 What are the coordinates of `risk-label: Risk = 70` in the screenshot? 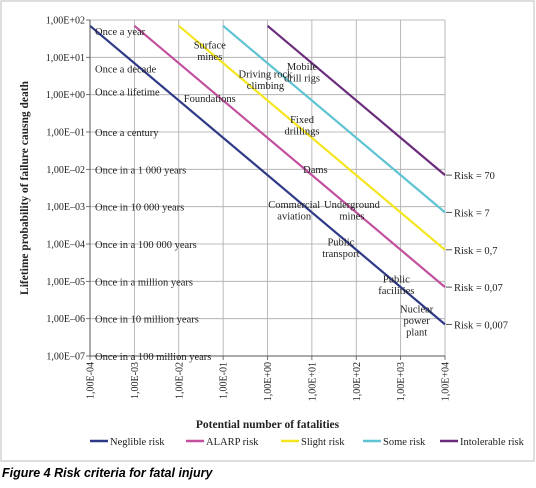 It's located at (474, 176).